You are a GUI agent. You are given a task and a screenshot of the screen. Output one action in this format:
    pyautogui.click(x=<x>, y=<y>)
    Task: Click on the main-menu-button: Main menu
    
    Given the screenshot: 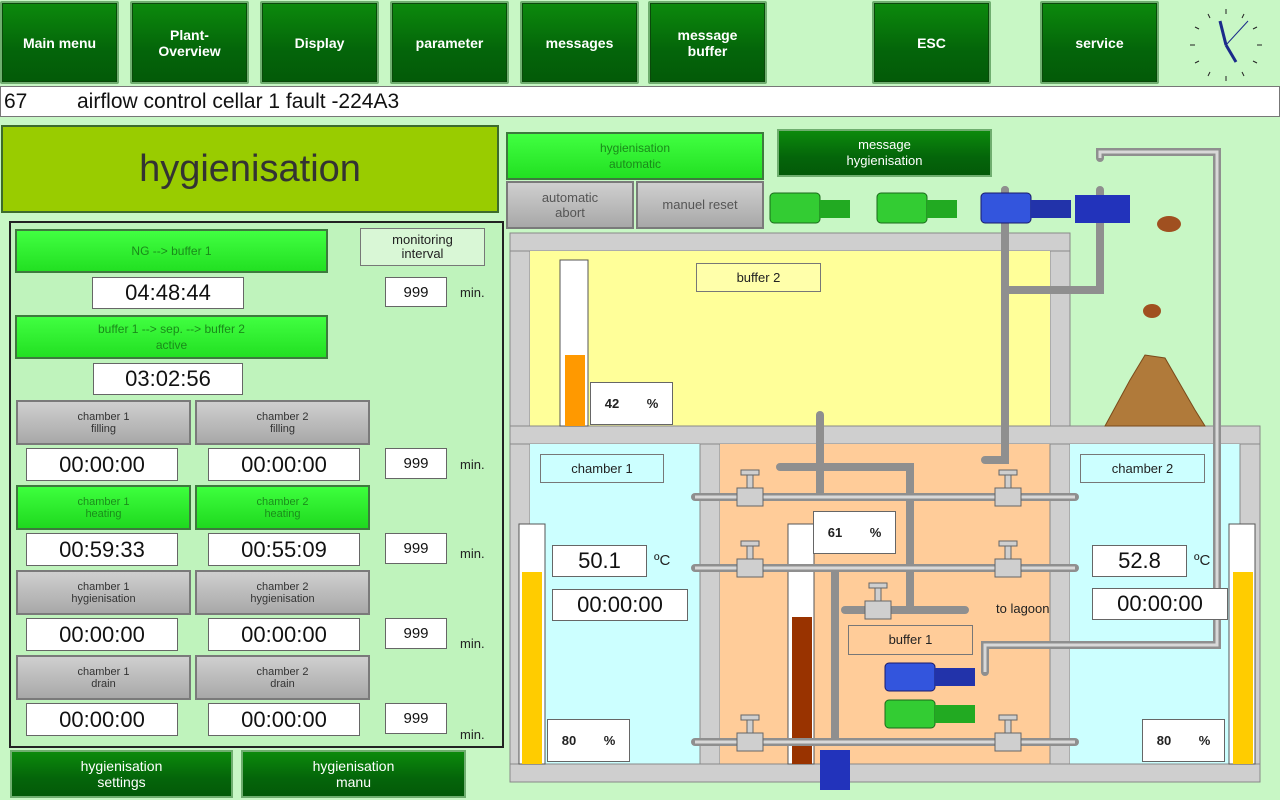 What is the action you would take?
    pyautogui.click(x=59, y=42)
    